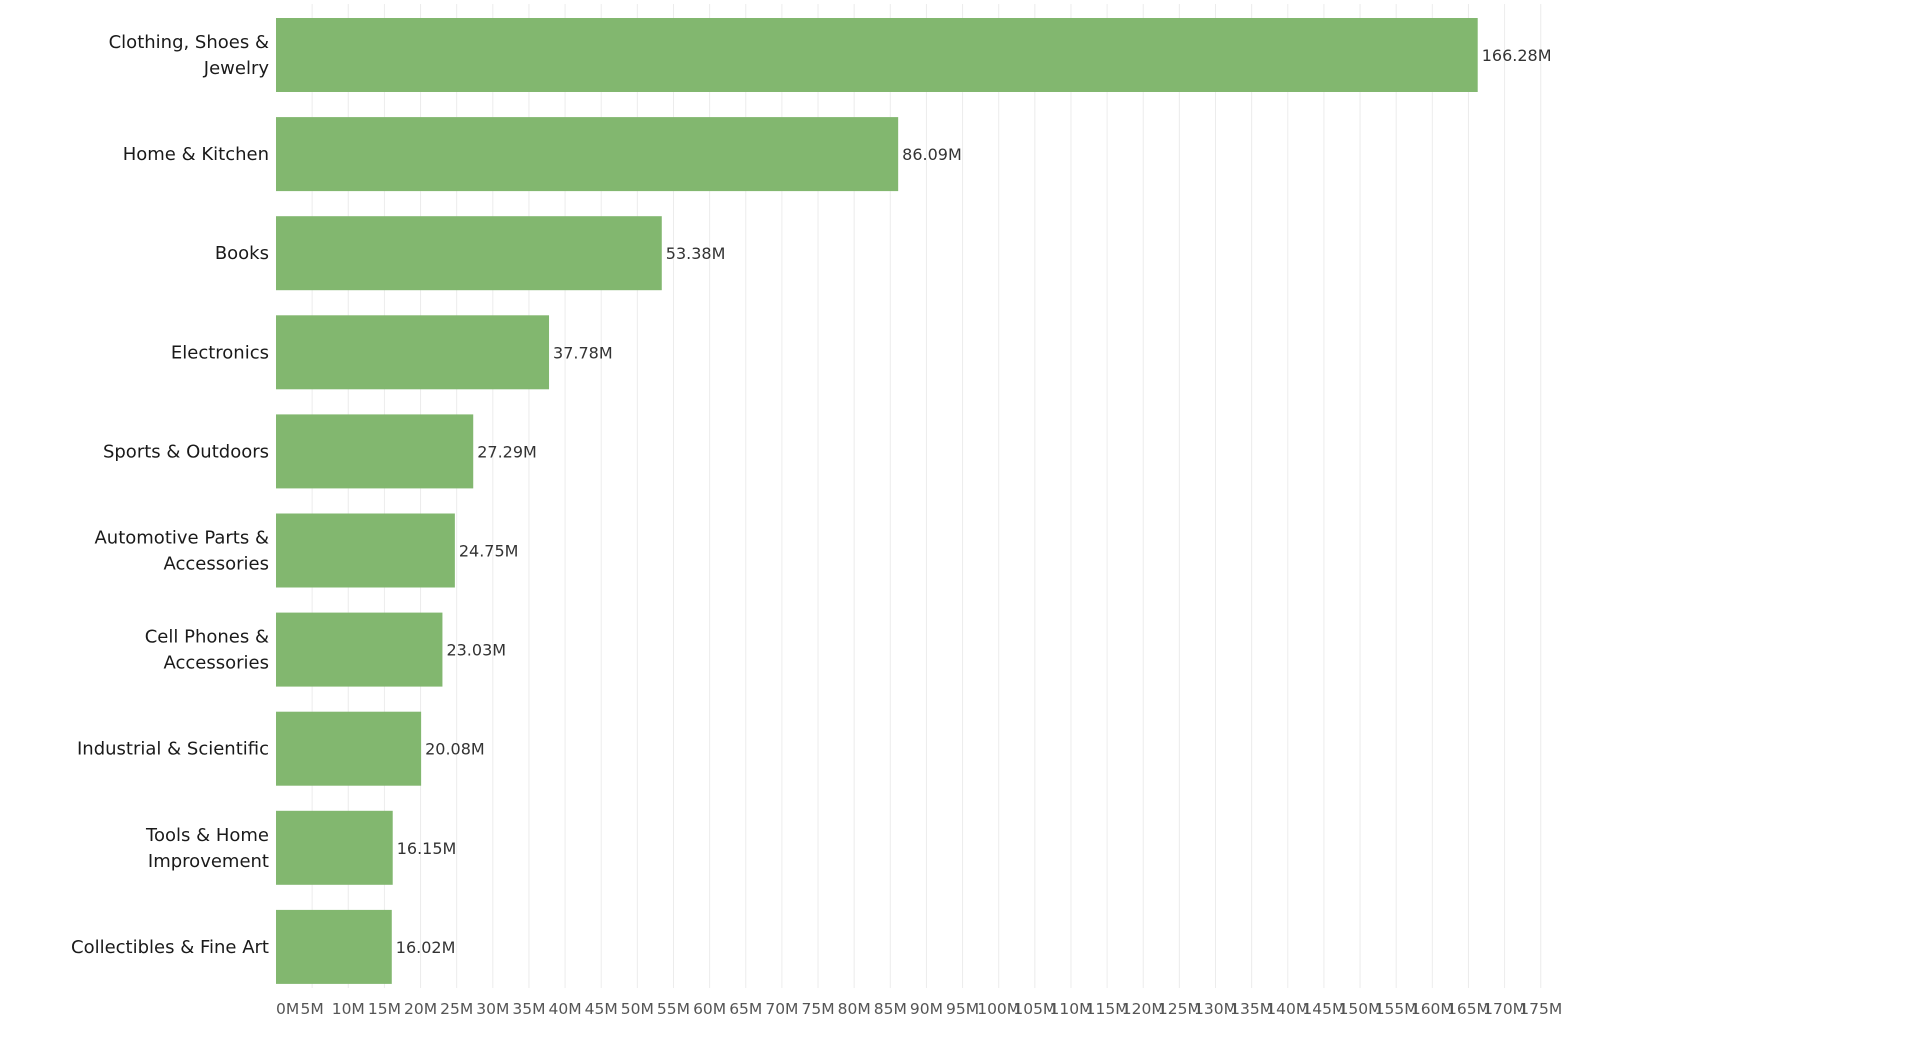 This screenshot has height=1060, width=1928. I want to click on data-label: 16.02M, so click(426, 947).